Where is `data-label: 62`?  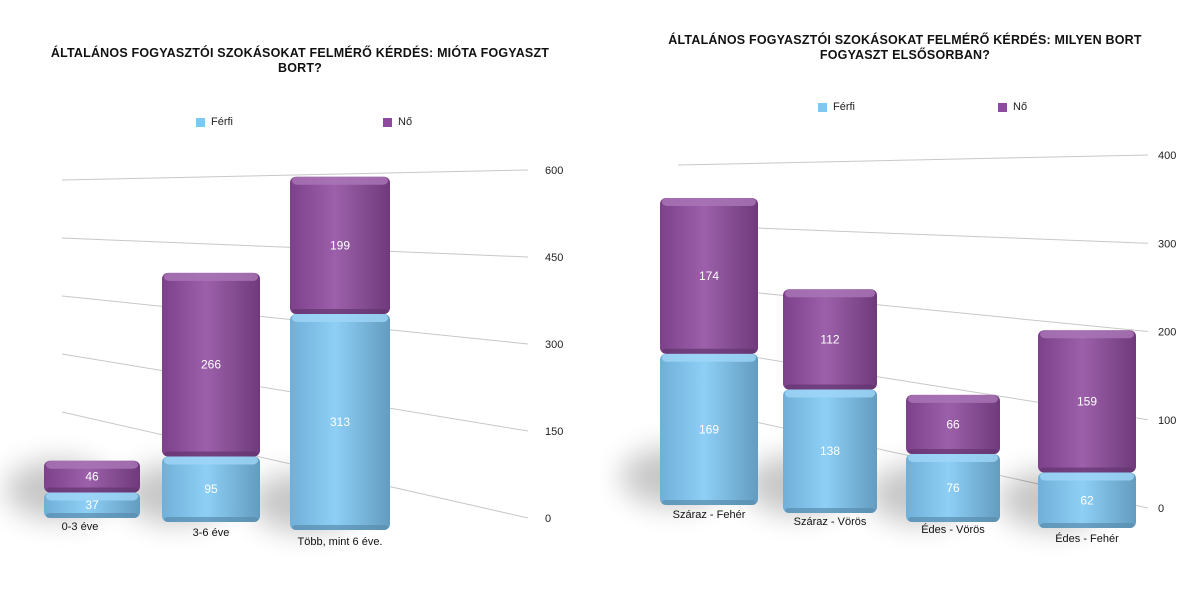 data-label: 62 is located at coordinates (1087, 500).